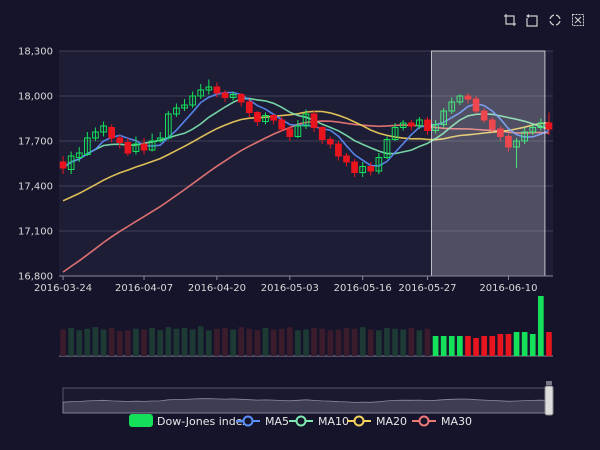 The image size is (600, 450). Describe the element at coordinates (217, 288) in the screenshot. I see `x-tick-label: 2016-04-20` at that location.